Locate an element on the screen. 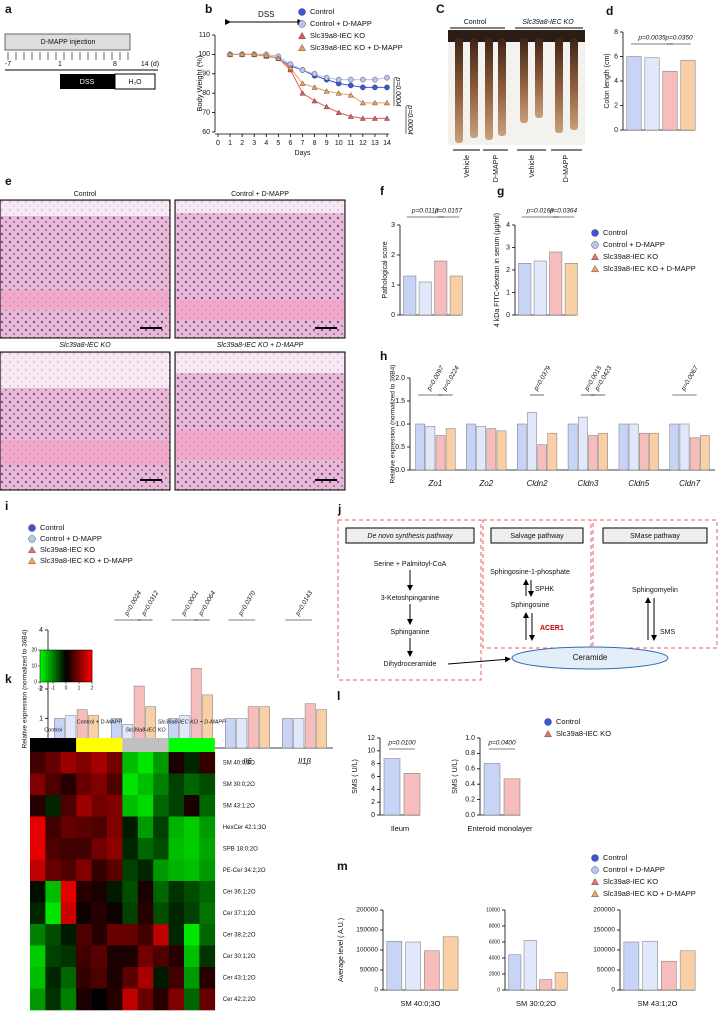 The width and height of the screenshot is (720, 1019). p-value: p=0.0113 is located at coordinates (425, 211).